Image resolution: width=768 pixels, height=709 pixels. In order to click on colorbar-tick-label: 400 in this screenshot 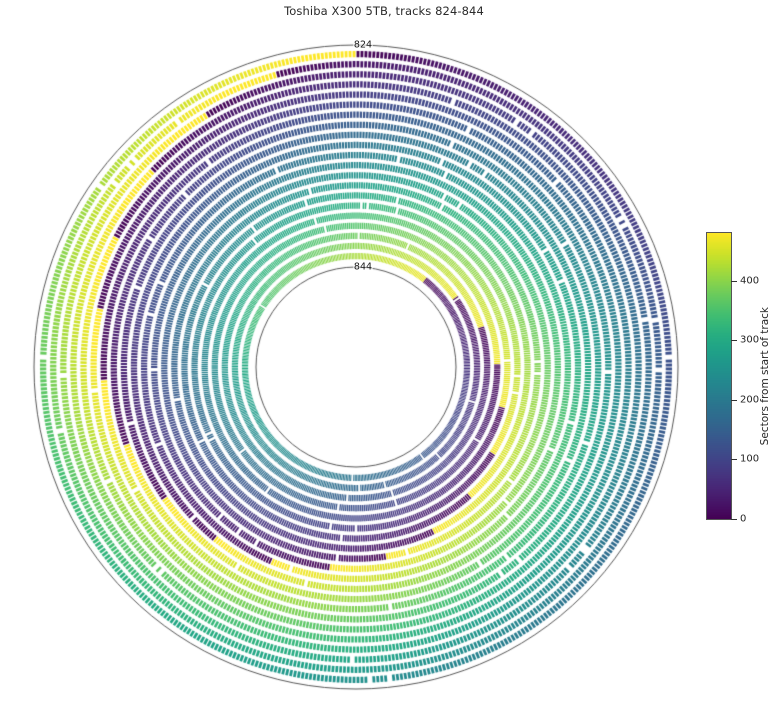, I will do `click(750, 281)`.